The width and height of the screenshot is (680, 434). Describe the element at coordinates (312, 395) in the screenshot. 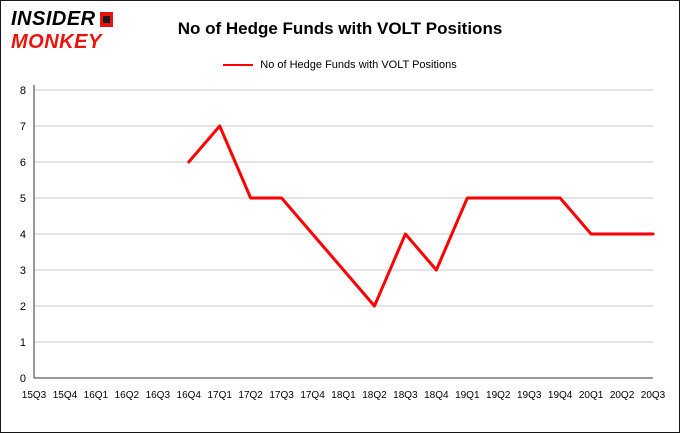

I see `svg-text: 17Q4` at that location.